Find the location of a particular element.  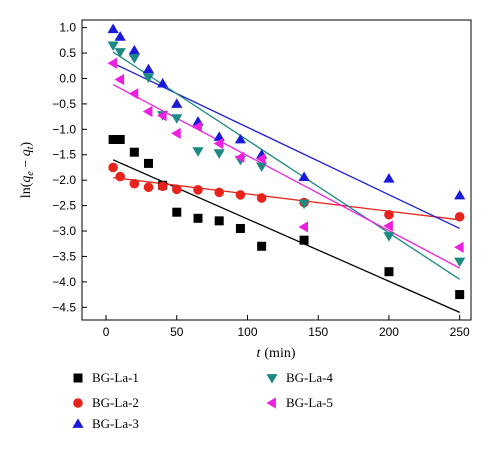

y-tick-label: −4.5 is located at coordinates (64, 307).